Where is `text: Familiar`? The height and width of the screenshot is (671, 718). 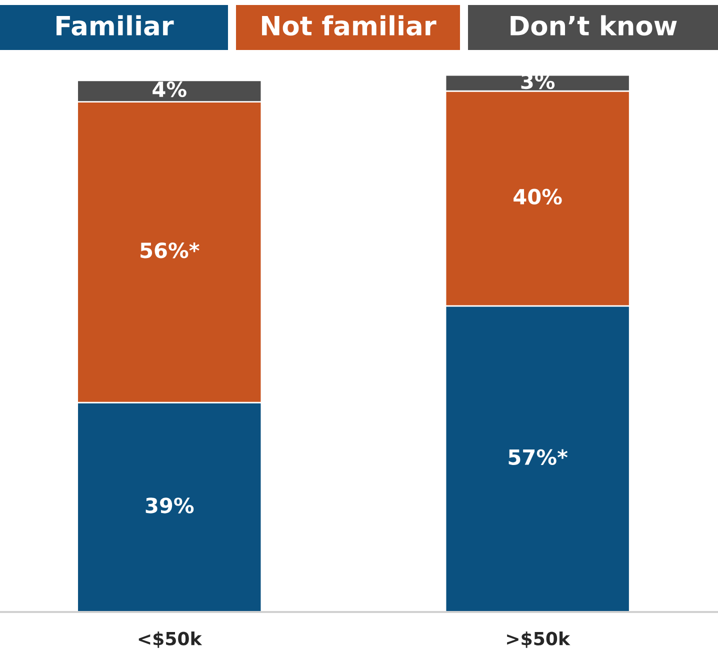 text: Familiar is located at coordinates (115, 25).